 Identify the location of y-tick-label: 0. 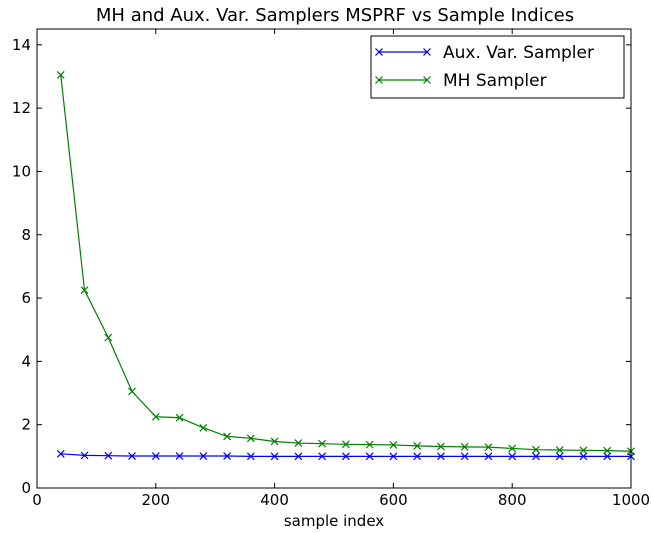
(26, 488).